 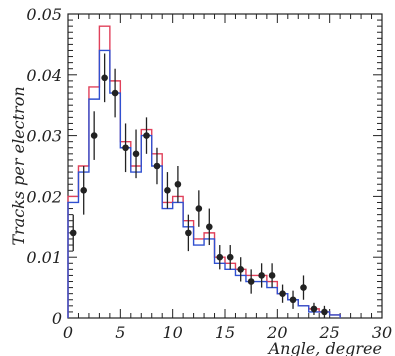 What do you see at coordinates (44, 196) in the screenshot?
I see `y-tick-label: 0.02` at bounding box center [44, 196].